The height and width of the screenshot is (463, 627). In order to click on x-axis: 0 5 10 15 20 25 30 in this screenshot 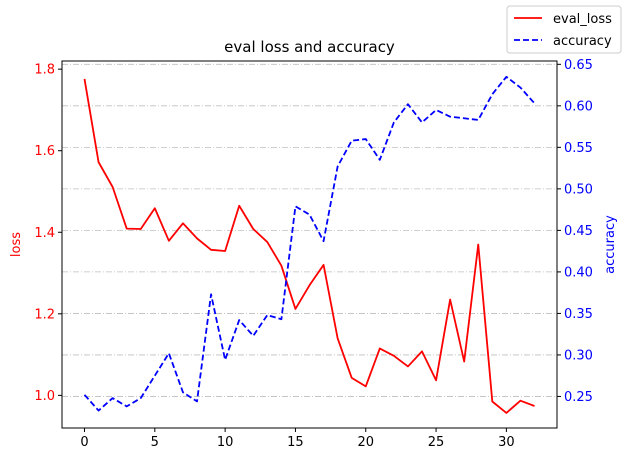, I will do `click(297, 439)`.